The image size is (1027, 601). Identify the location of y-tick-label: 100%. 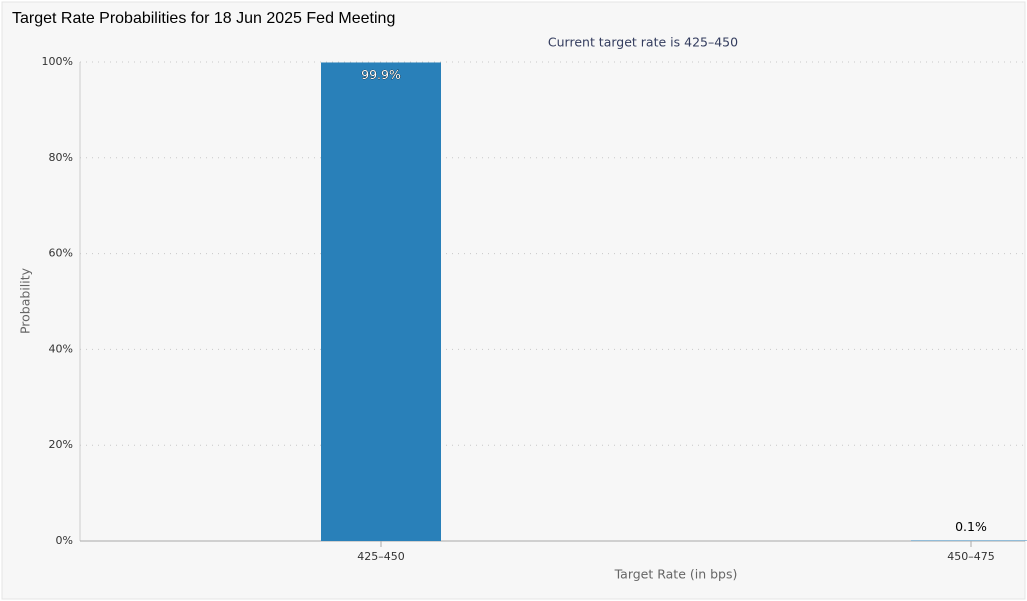
(57, 61).